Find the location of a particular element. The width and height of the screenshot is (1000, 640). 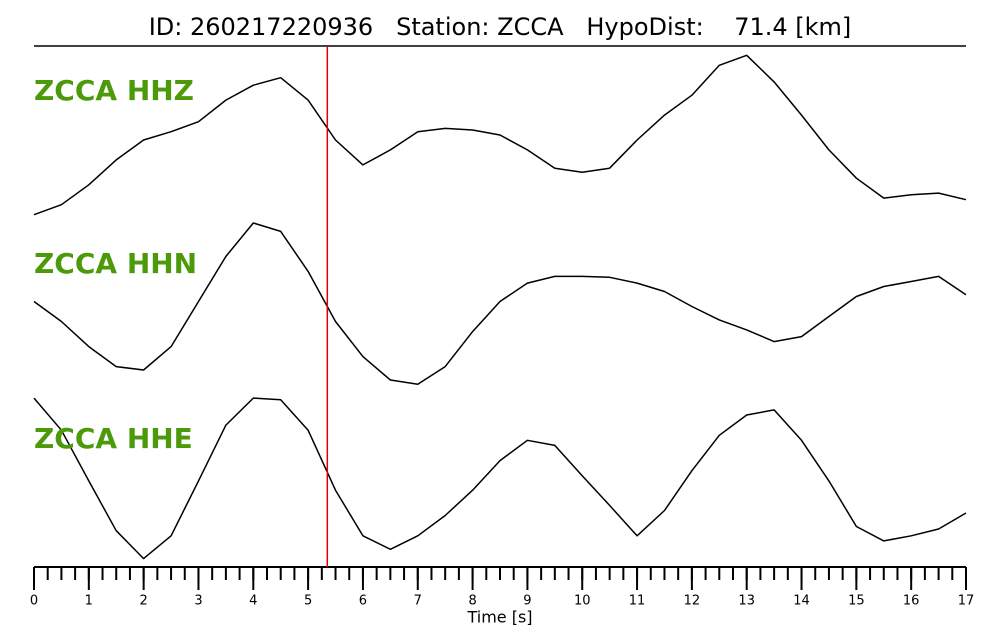

trace-label: ZCCA HHE is located at coordinates (113, 438).